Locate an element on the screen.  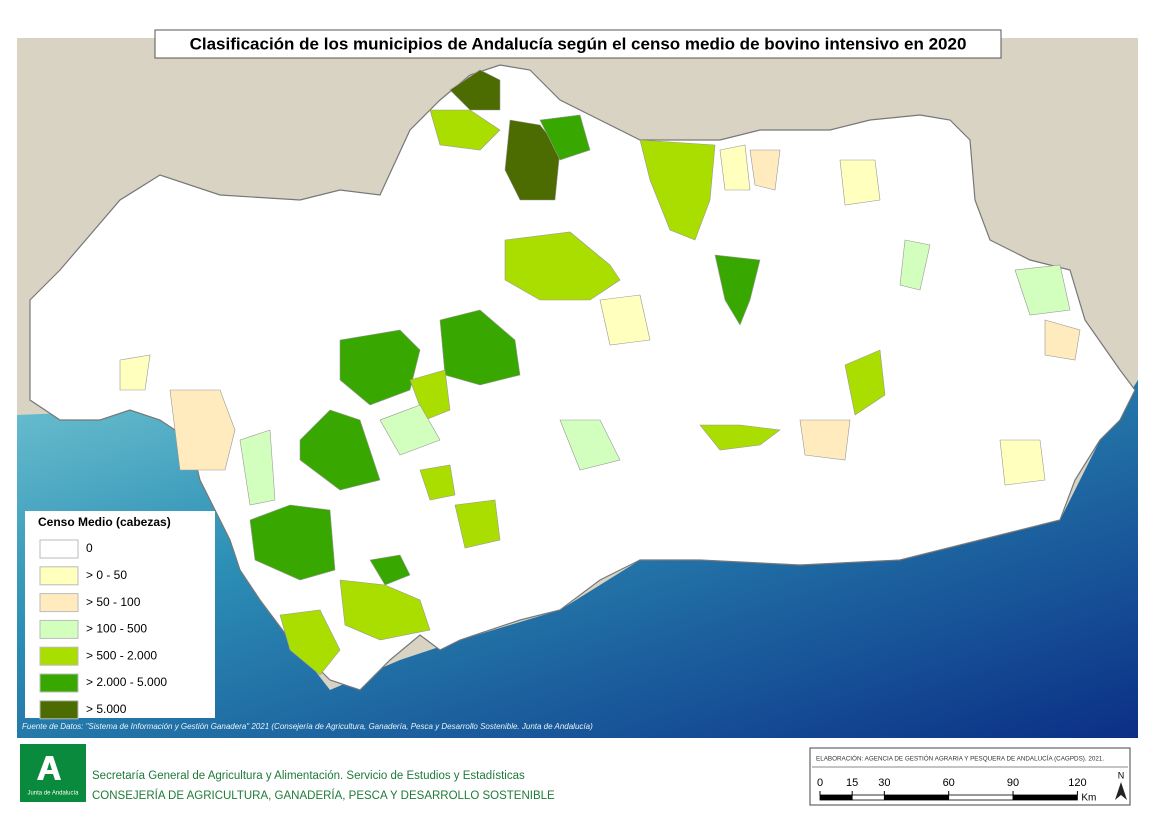
scale-label: 30 is located at coordinates (884, 783).